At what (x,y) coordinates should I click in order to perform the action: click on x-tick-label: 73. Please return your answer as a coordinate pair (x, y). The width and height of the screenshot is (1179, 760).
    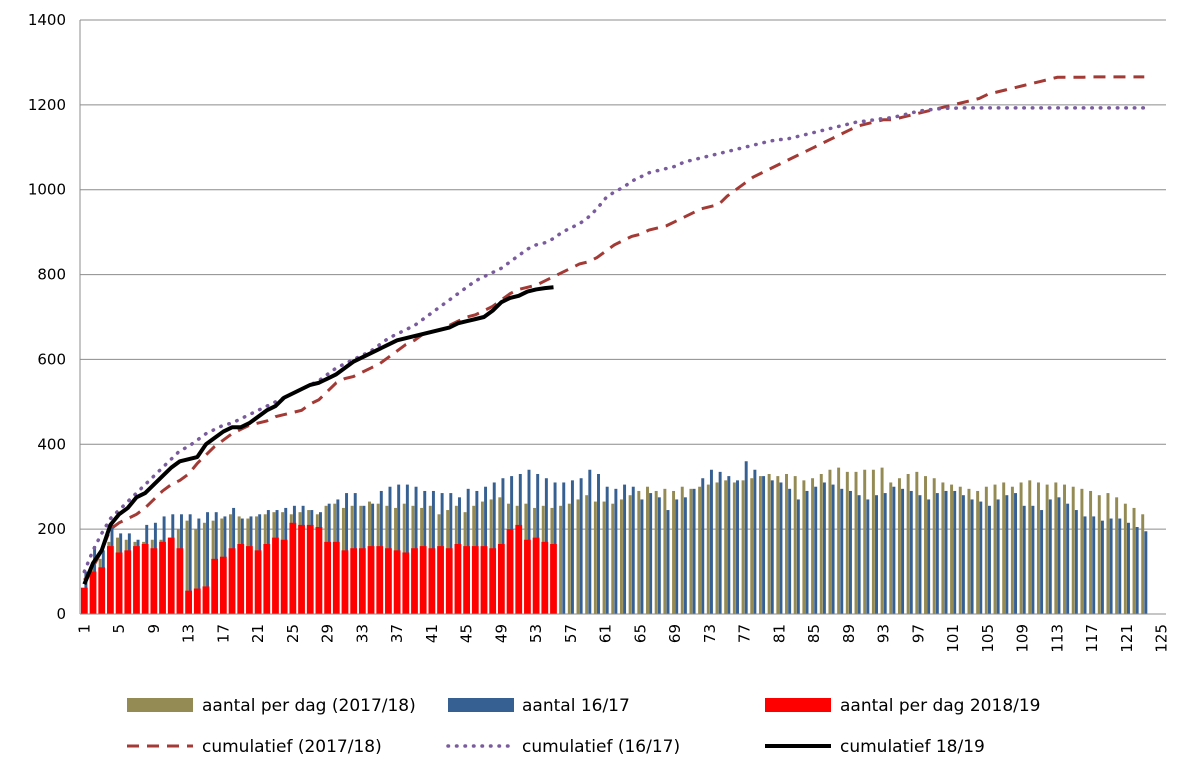
    Looking at the image, I should click on (710, 633).